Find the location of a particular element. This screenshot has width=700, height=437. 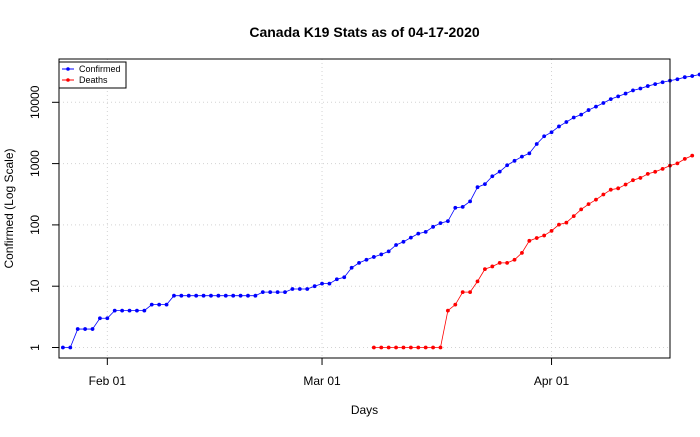

y-axis-label: Confirmed (Log Scale) is located at coordinates (9, 208).